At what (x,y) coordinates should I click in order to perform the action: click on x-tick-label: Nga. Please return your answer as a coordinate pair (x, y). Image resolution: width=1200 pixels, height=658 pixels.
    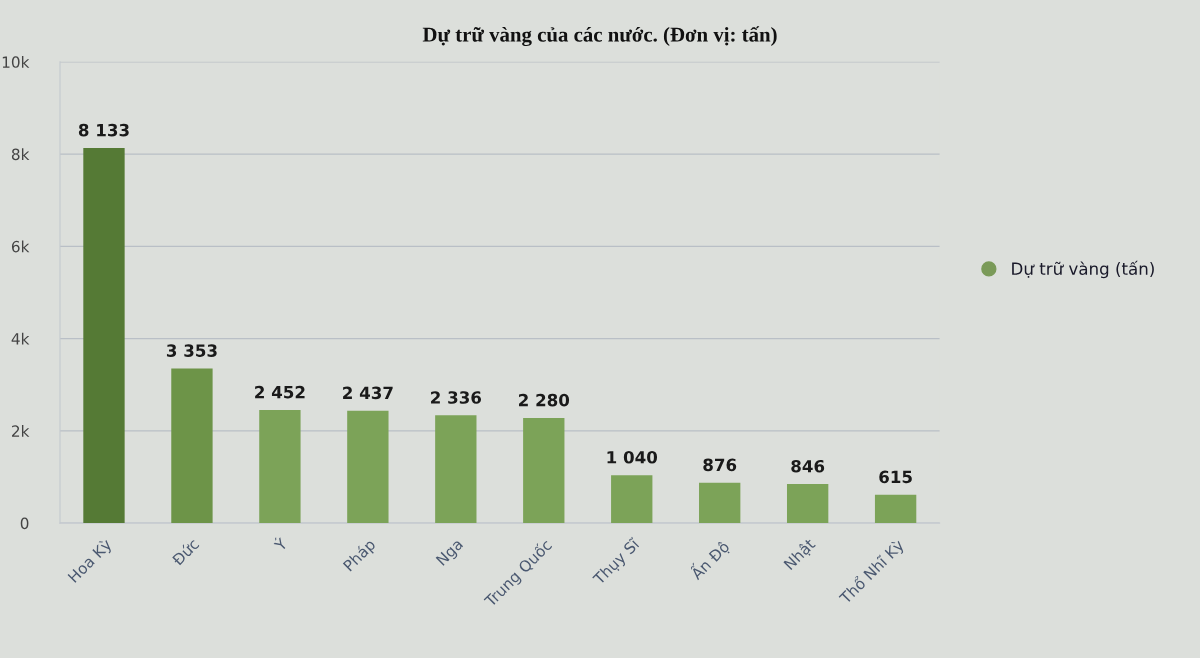
    Looking at the image, I should click on (450, 553).